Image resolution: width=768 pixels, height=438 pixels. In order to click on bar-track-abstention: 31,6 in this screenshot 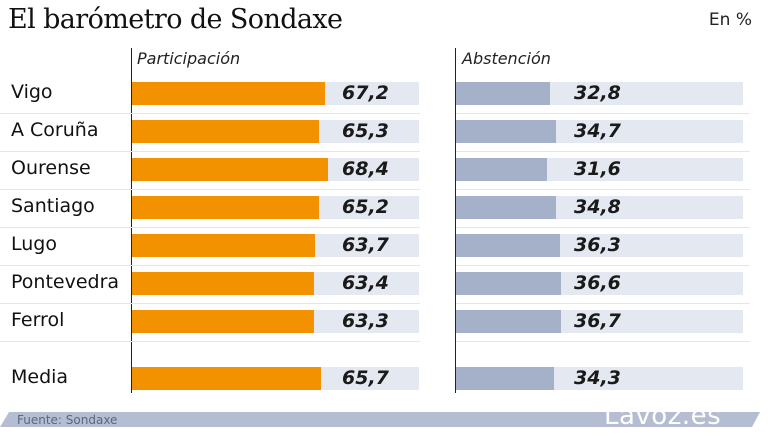, I will do `click(599, 169)`.